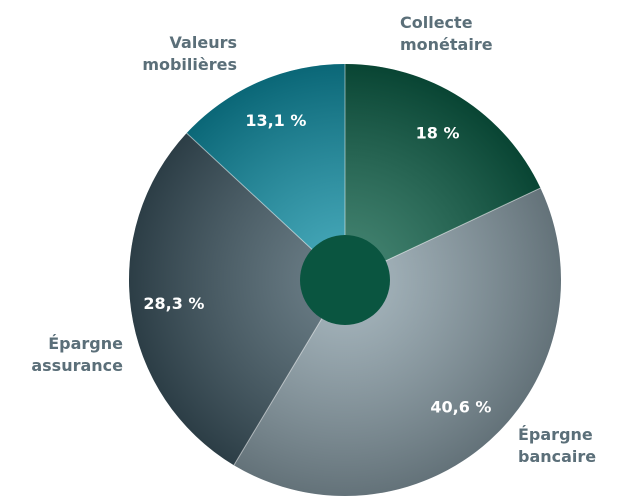 This screenshot has width=617, height=499. Describe the element at coordinates (446, 33) in the screenshot. I see `category-label: Collecte monétaire` at that location.